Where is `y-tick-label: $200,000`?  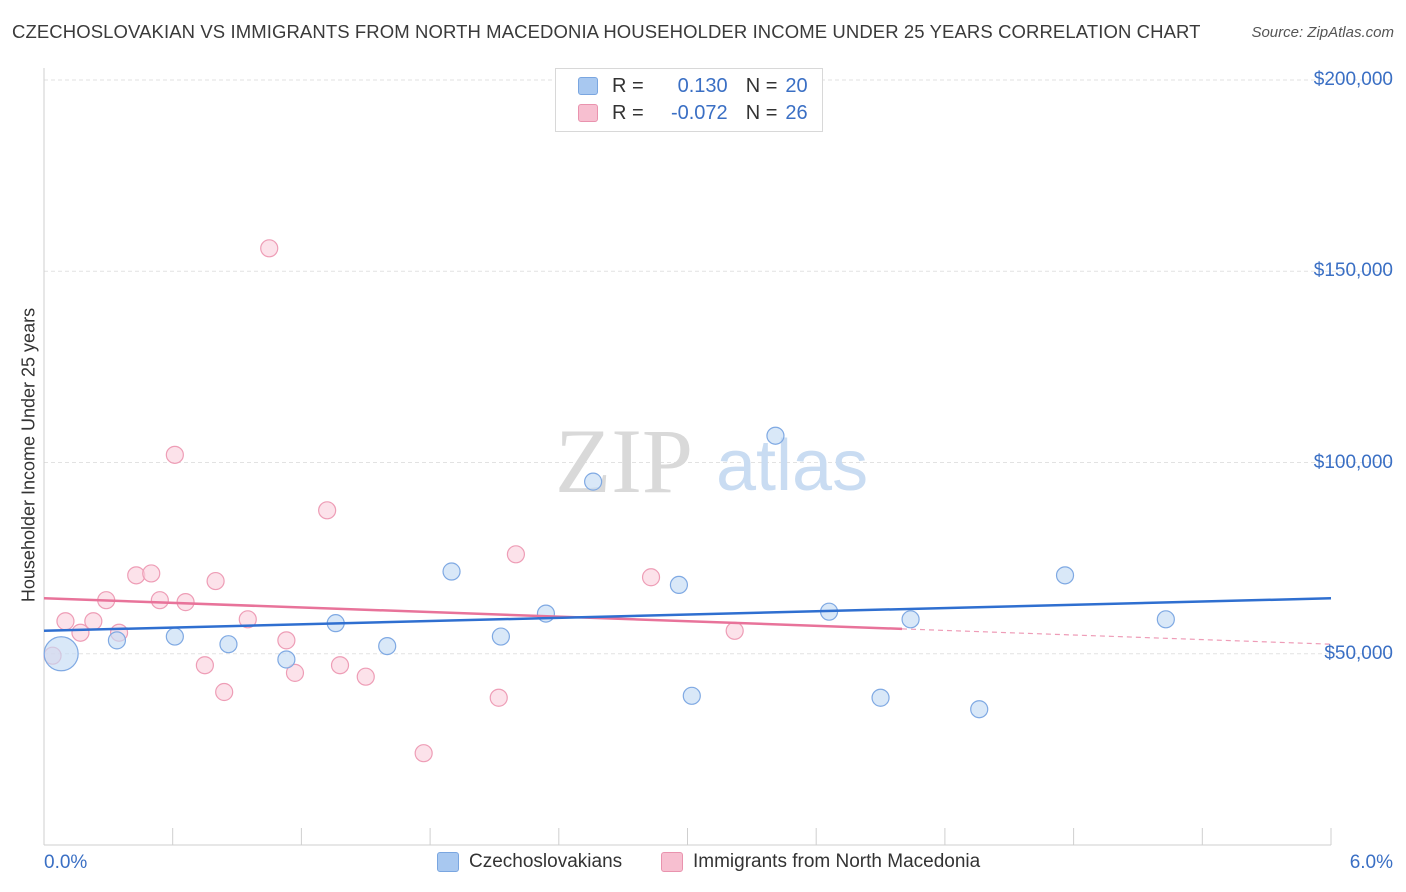
y-tick-label: $200,000 is located at coordinates (1353, 79).